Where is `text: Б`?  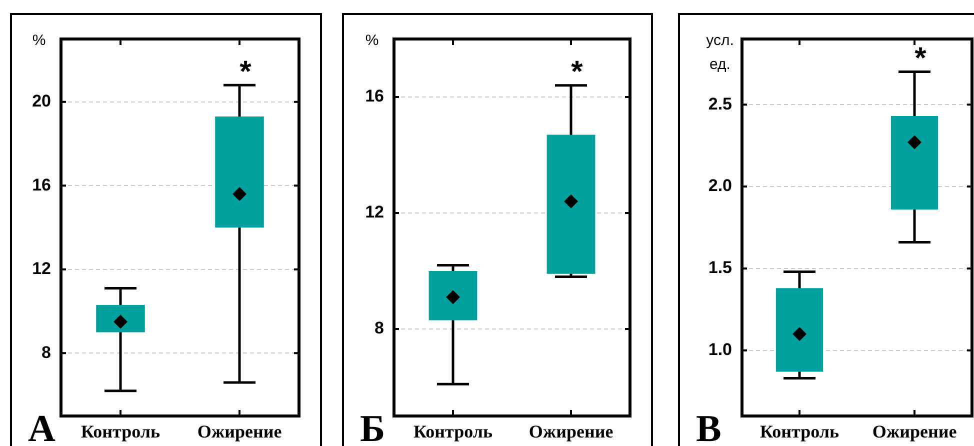
text: Б is located at coordinates (373, 427).